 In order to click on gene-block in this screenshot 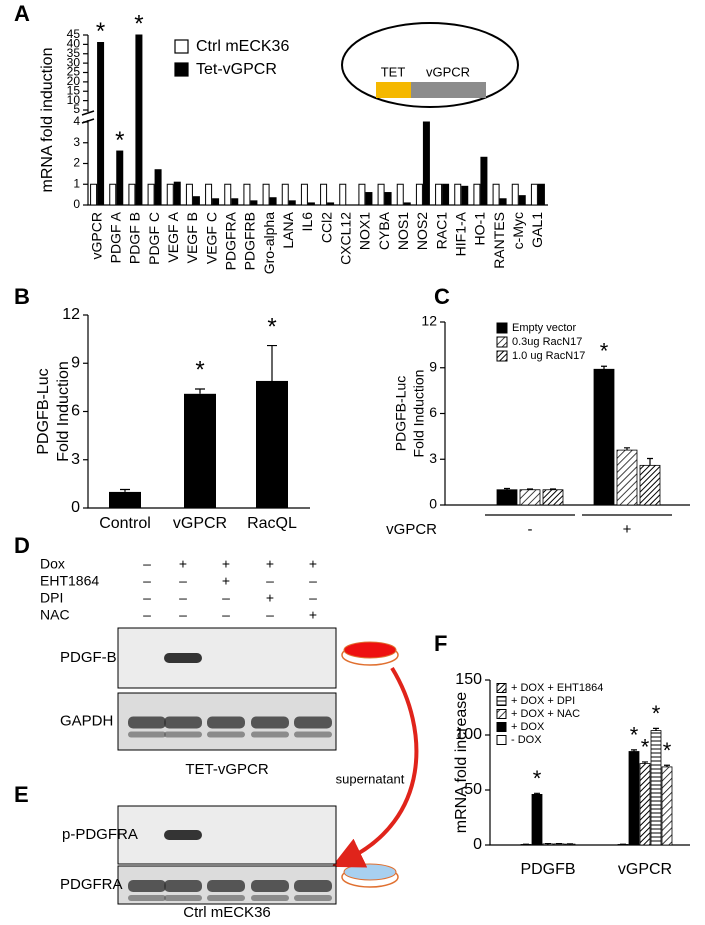, I will do `click(448, 90)`.